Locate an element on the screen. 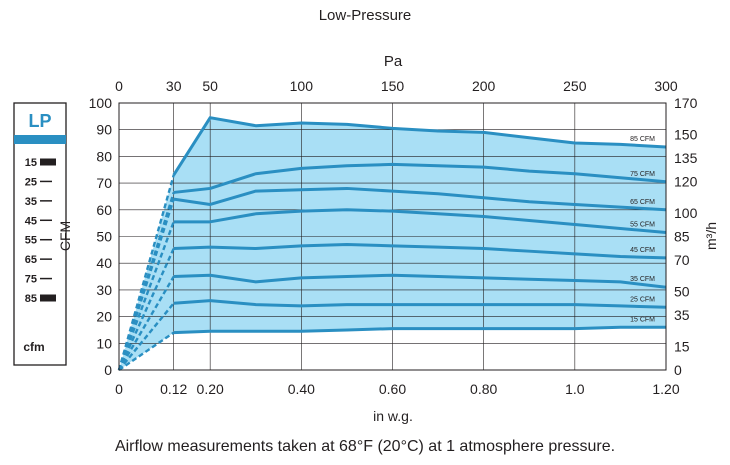 Image resolution: width=730 pixels, height=465 pixels. y-axis-label: CFM is located at coordinates (65, 236).